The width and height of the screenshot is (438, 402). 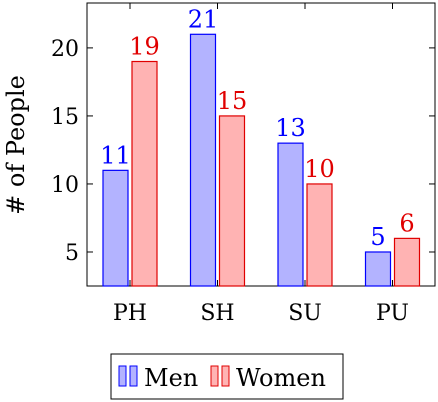 What do you see at coordinates (377, 237) in the screenshot?
I see `data-label-men-pu: 5` at bounding box center [377, 237].